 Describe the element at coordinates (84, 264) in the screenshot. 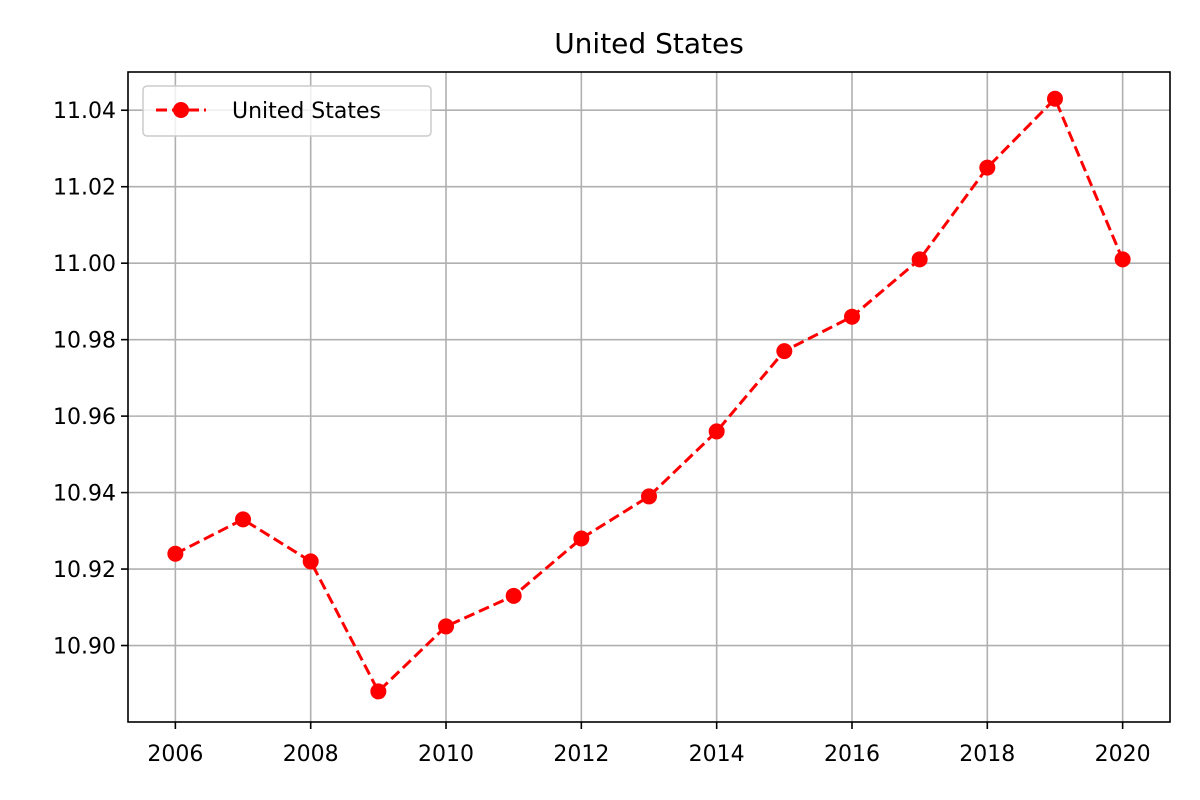

I see `y-tick-label: 11.00` at that location.